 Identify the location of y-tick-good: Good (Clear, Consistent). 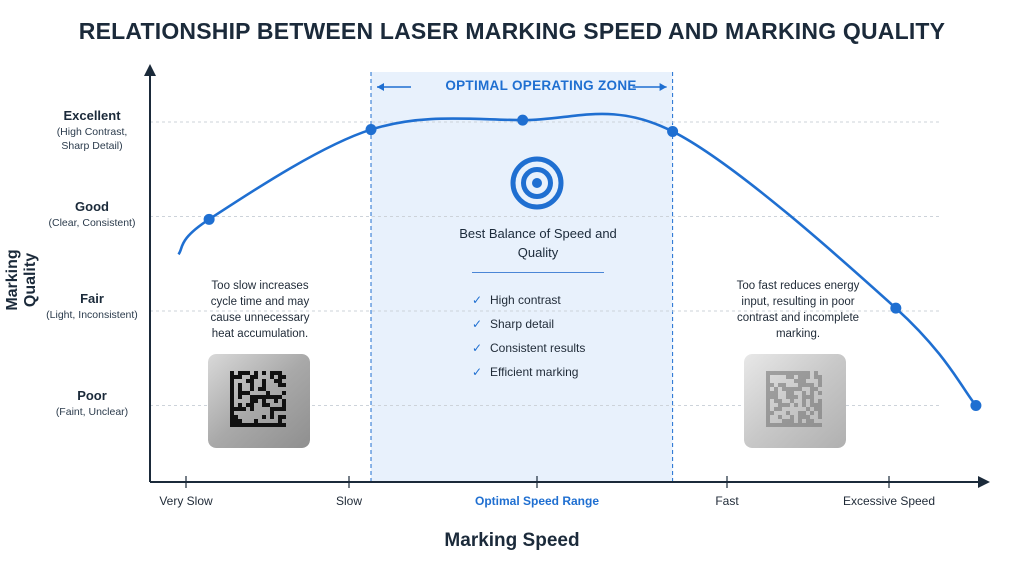
(92, 214).